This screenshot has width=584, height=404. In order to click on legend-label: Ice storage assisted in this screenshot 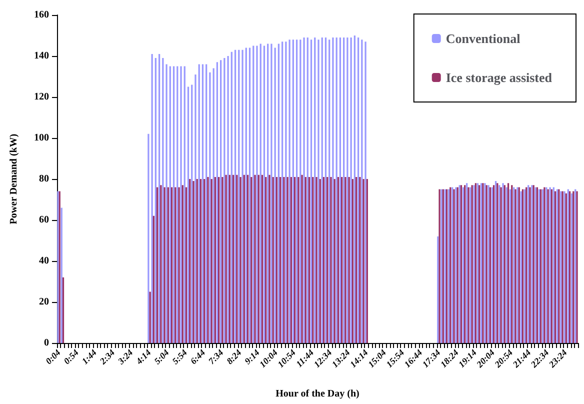, I will do `click(499, 77)`.